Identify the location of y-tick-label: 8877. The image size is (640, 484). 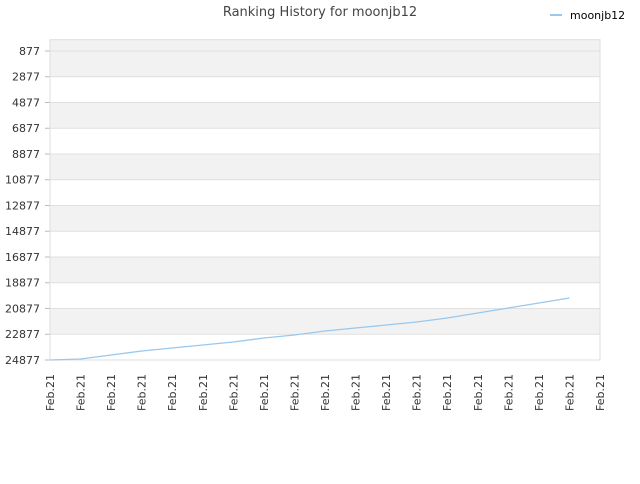
(26, 154).